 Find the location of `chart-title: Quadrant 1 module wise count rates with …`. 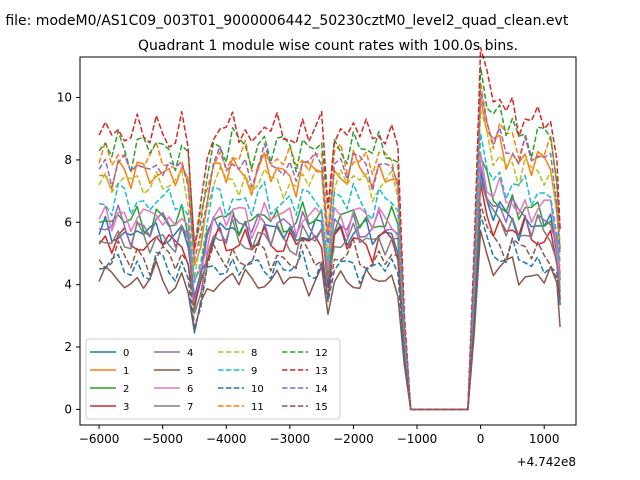

chart-title: Quadrant 1 module wise count rates with … is located at coordinates (328, 46).